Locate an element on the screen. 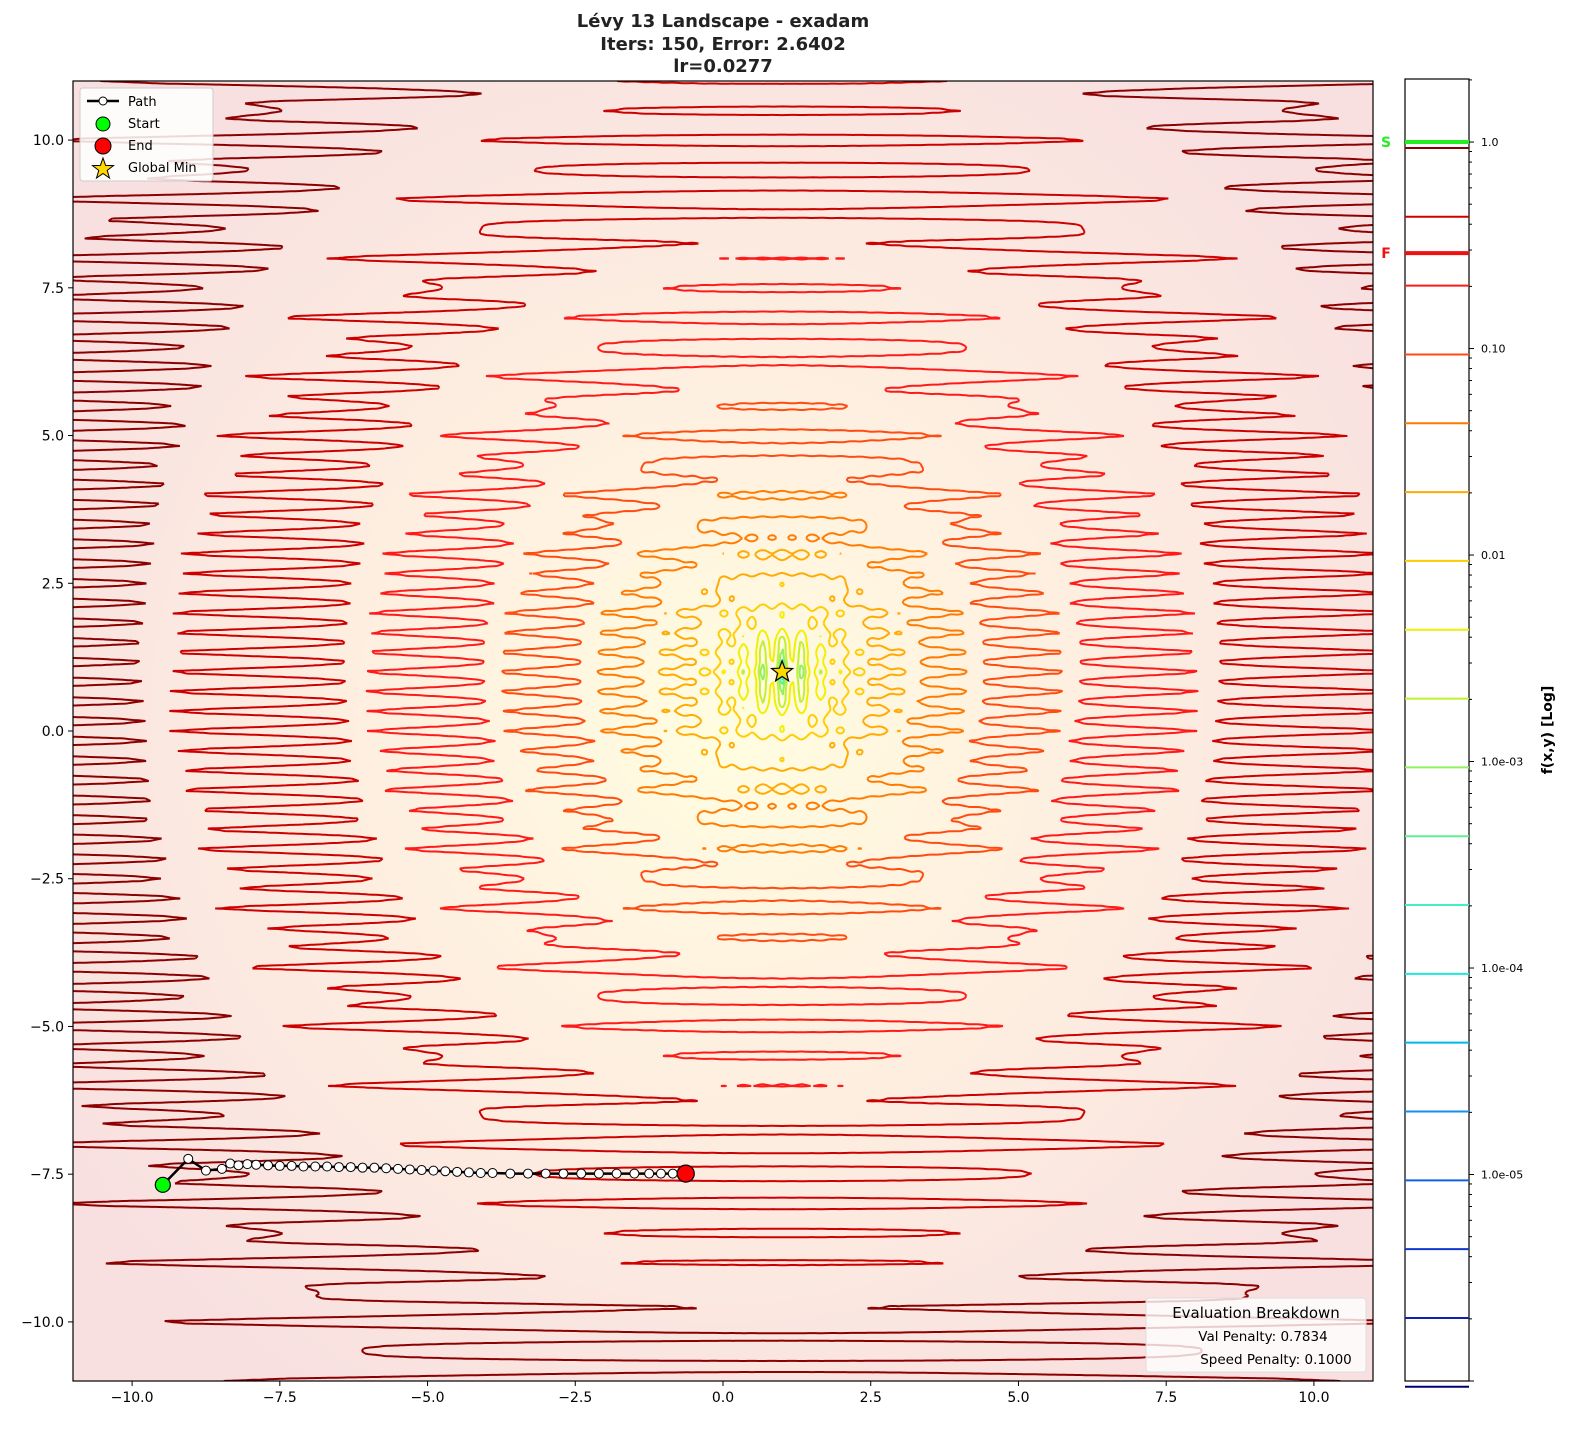 Image resolution: width=1584 pixels, height=1440 pixels. legend: Path Start End Global Min is located at coordinates (146, 134).